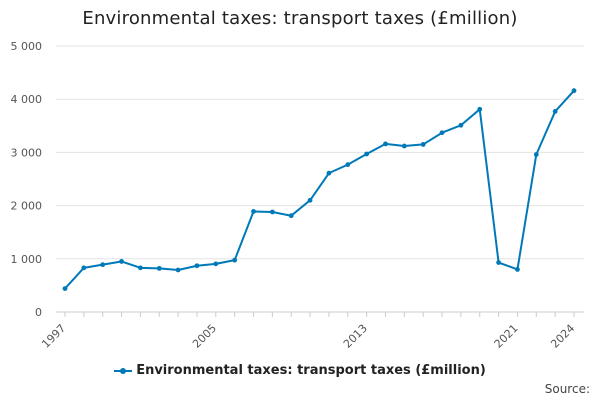  I want to click on source-label: Source:, so click(567, 389).